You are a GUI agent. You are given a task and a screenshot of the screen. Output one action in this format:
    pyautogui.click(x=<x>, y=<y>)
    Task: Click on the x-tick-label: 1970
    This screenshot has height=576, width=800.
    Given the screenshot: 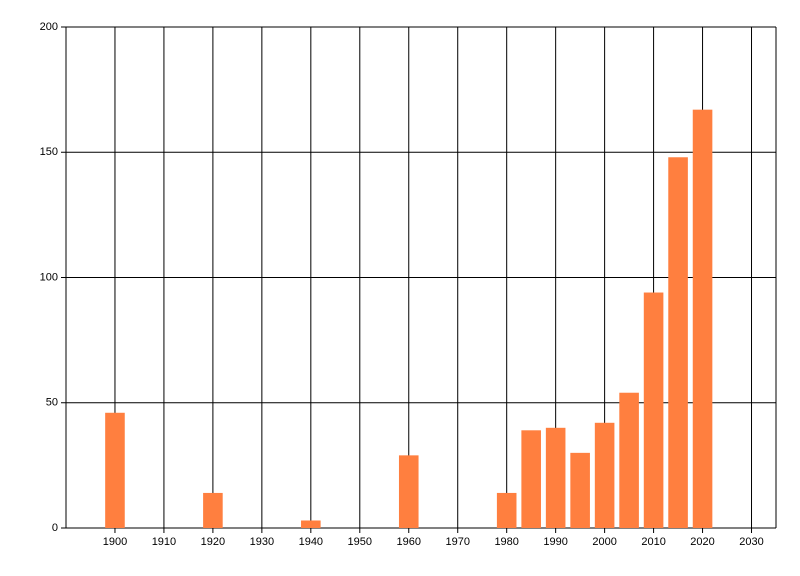 What is the action you would take?
    pyautogui.click(x=457, y=542)
    